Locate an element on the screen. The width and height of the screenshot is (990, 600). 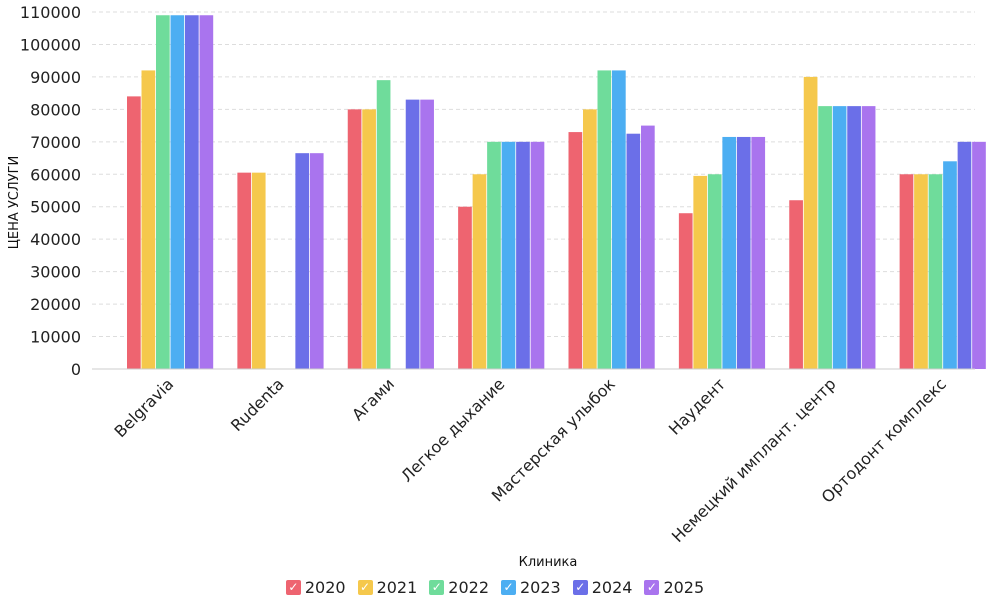
legend-label: 2022 is located at coordinates (468, 587).